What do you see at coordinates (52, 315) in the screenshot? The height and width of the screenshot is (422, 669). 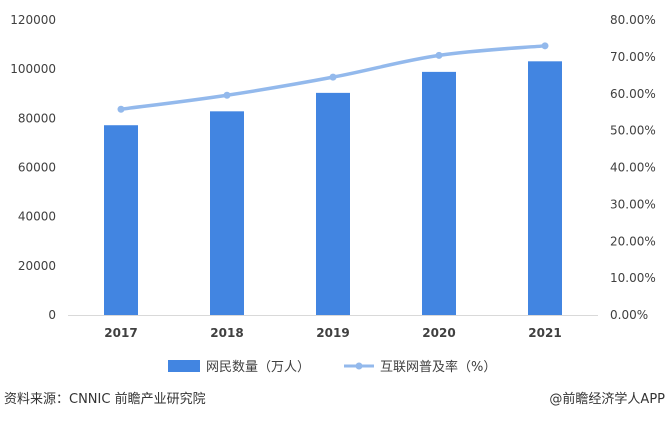 I see `left-tick-label: 0` at bounding box center [52, 315].